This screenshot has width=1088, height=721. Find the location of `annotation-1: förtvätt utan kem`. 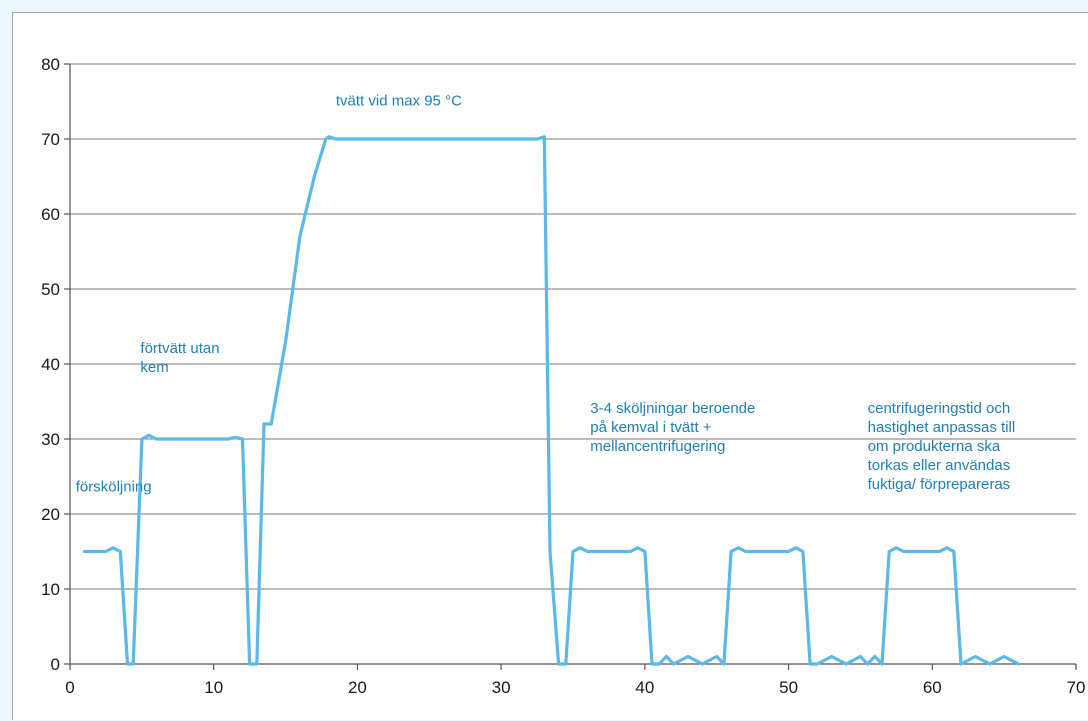

annotation-1: förtvätt utan kem is located at coordinates (179, 358).